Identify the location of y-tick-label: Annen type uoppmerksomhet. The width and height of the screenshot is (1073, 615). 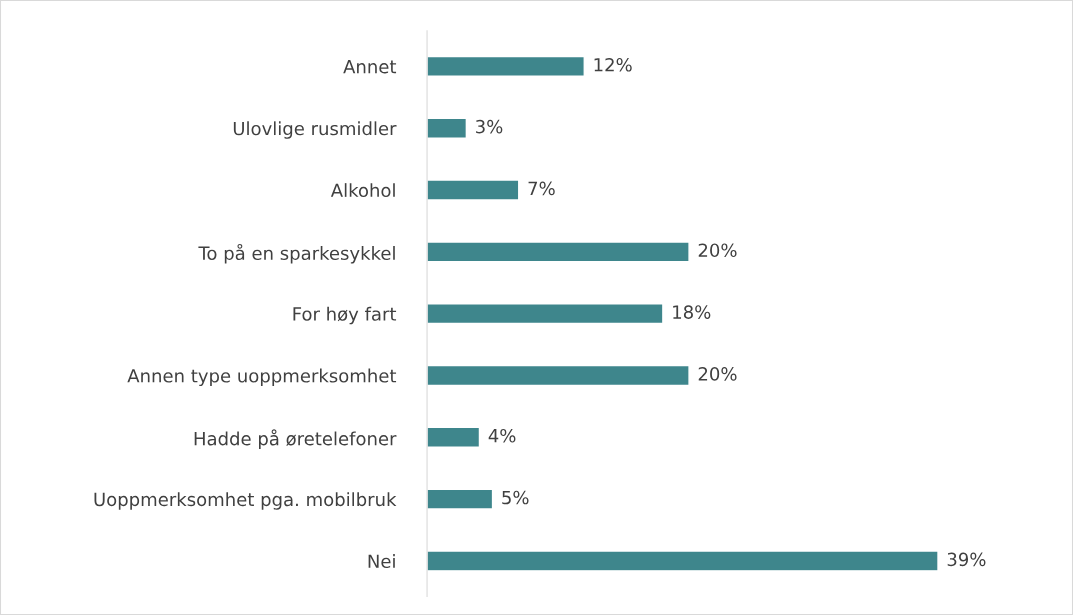
(262, 377).